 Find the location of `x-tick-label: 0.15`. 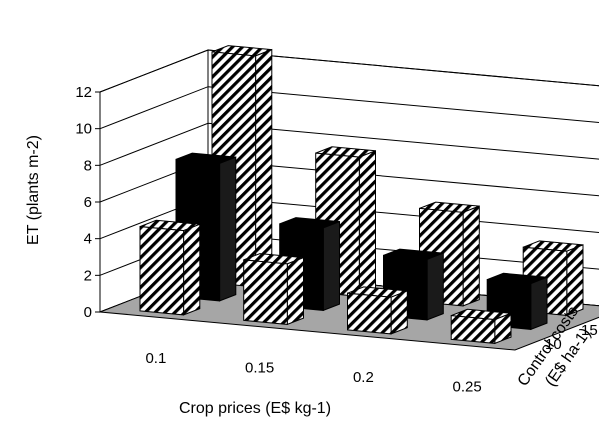

x-tick-label: 0.15 is located at coordinates (259, 367).